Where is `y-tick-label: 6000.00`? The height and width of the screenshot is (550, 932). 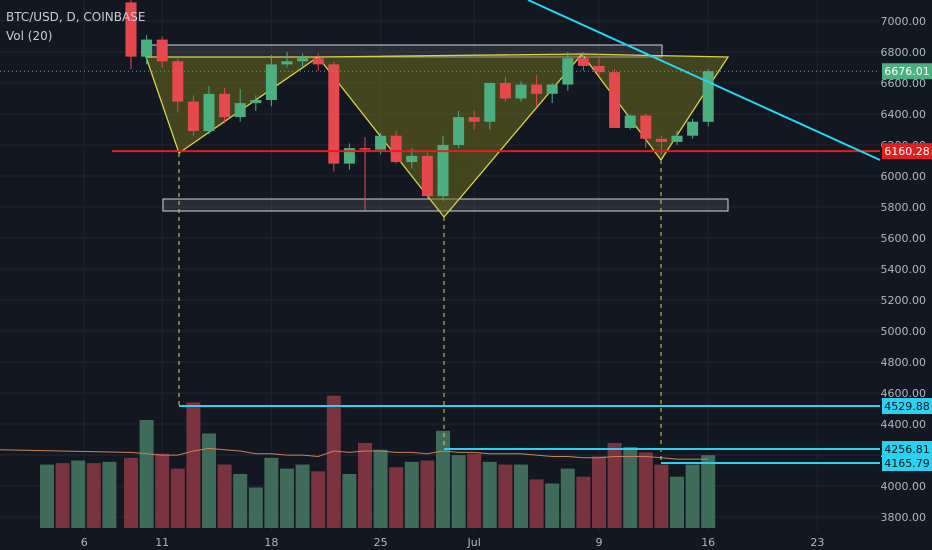 y-tick-label: 6000.00 is located at coordinates (904, 176).